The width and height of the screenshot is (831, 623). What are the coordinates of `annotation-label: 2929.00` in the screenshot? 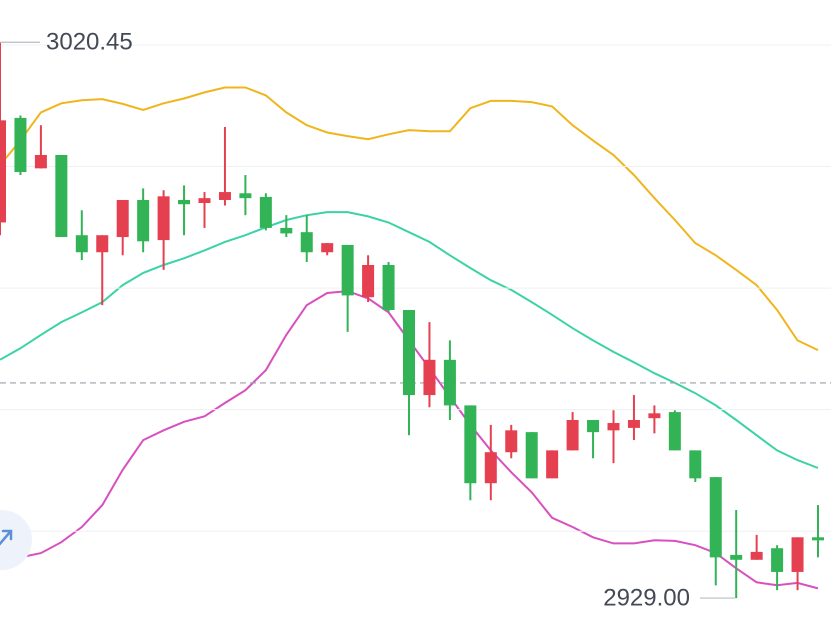 It's located at (646, 597).